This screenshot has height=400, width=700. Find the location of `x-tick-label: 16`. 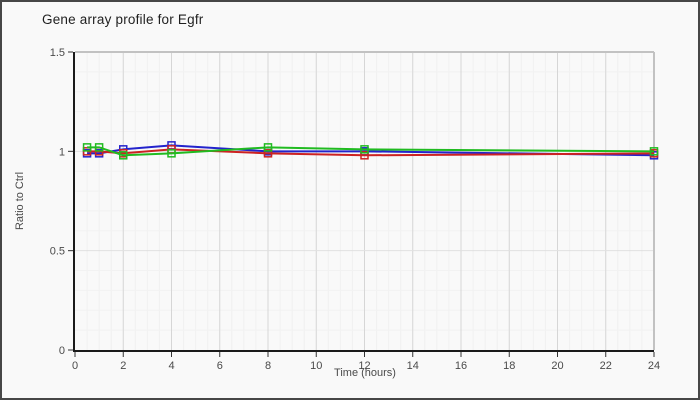

x-tick-label: 16 is located at coordinates (461, 366).